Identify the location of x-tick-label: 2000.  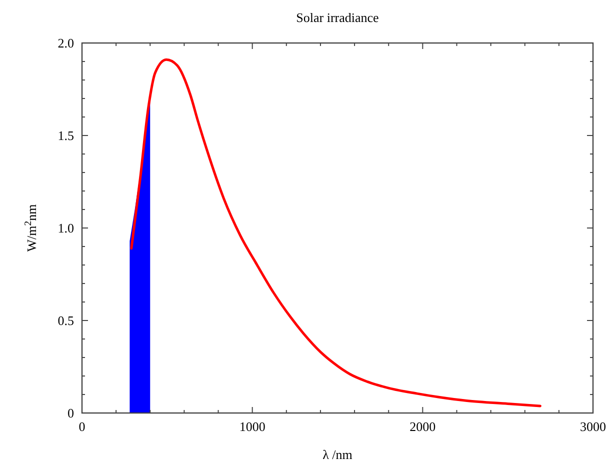
(423, 426).